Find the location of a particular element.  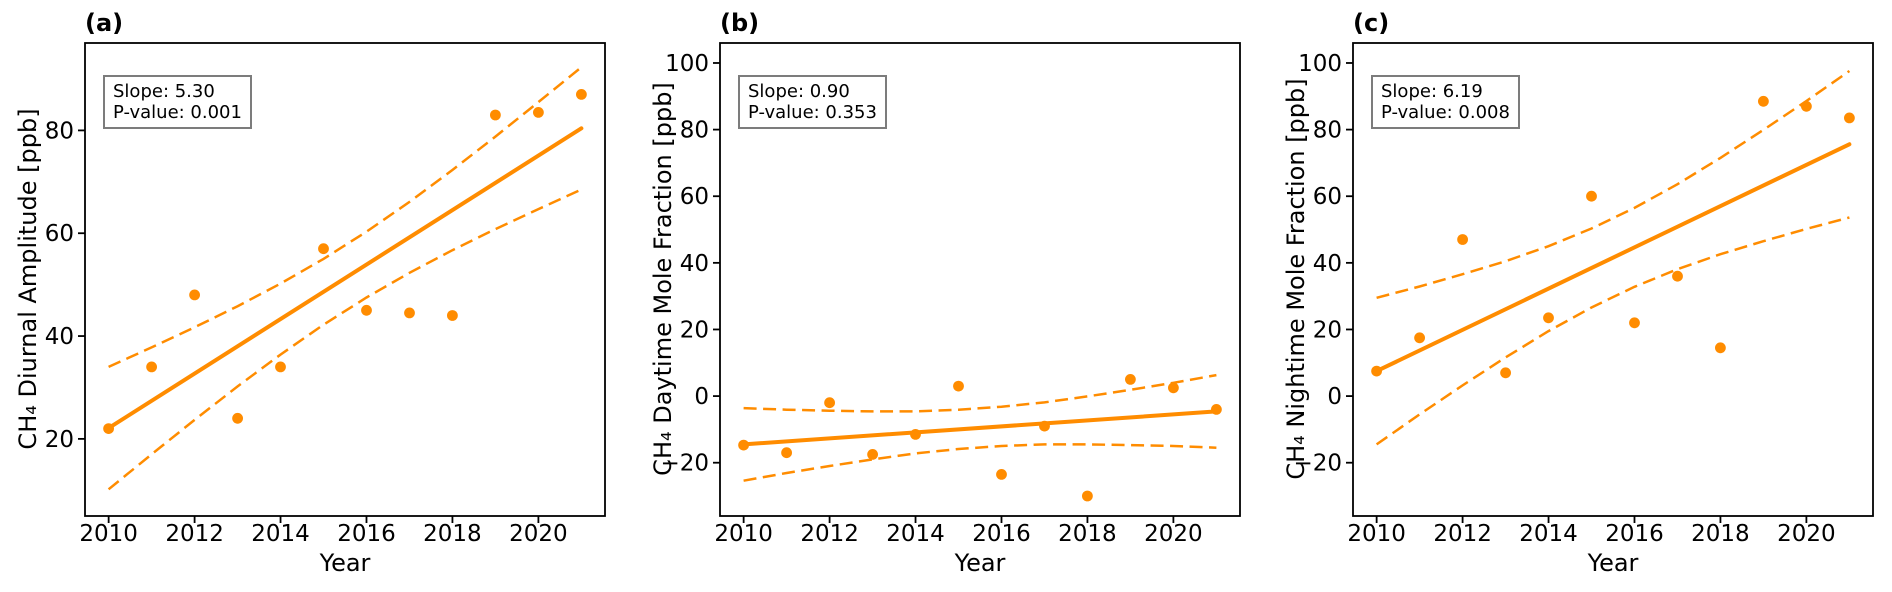

panel-c-x-axis-label: Year is located at coordinates (1613, 563).